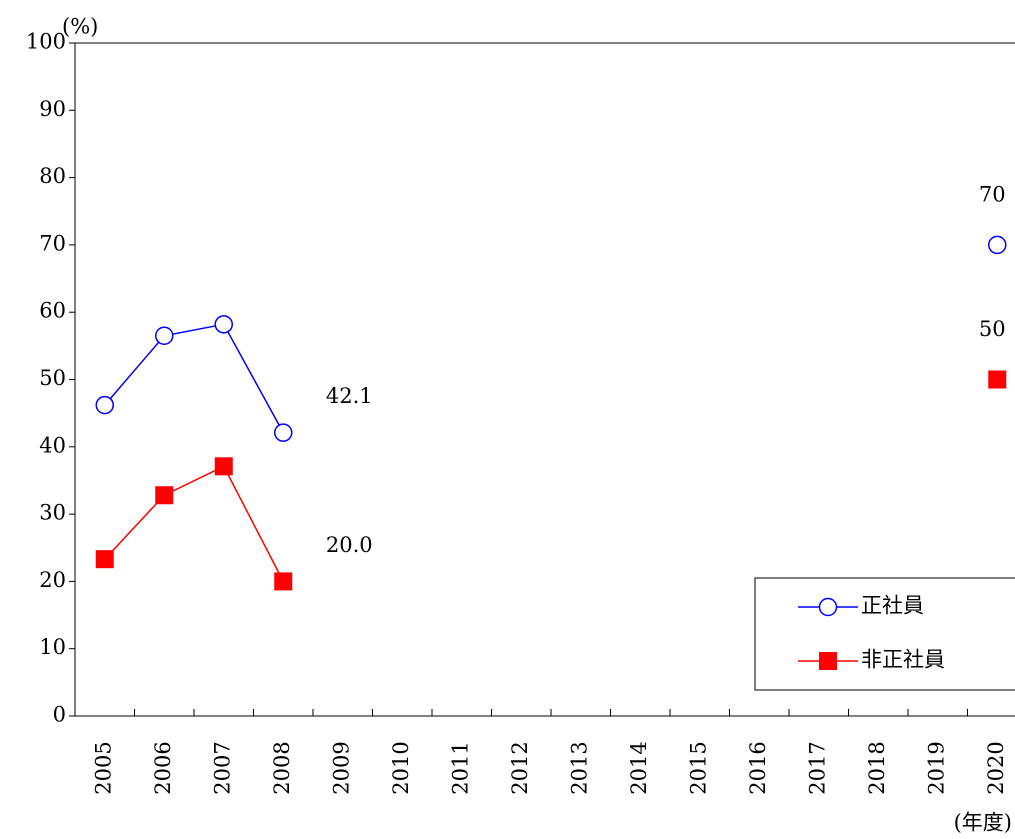 Image resolution: width=1015 pixels, height=839 pixels. What do you see at coordinates (52, 580) in the screenshot?
I see `y-tick-label: 20` at bounding box center [52, 580].